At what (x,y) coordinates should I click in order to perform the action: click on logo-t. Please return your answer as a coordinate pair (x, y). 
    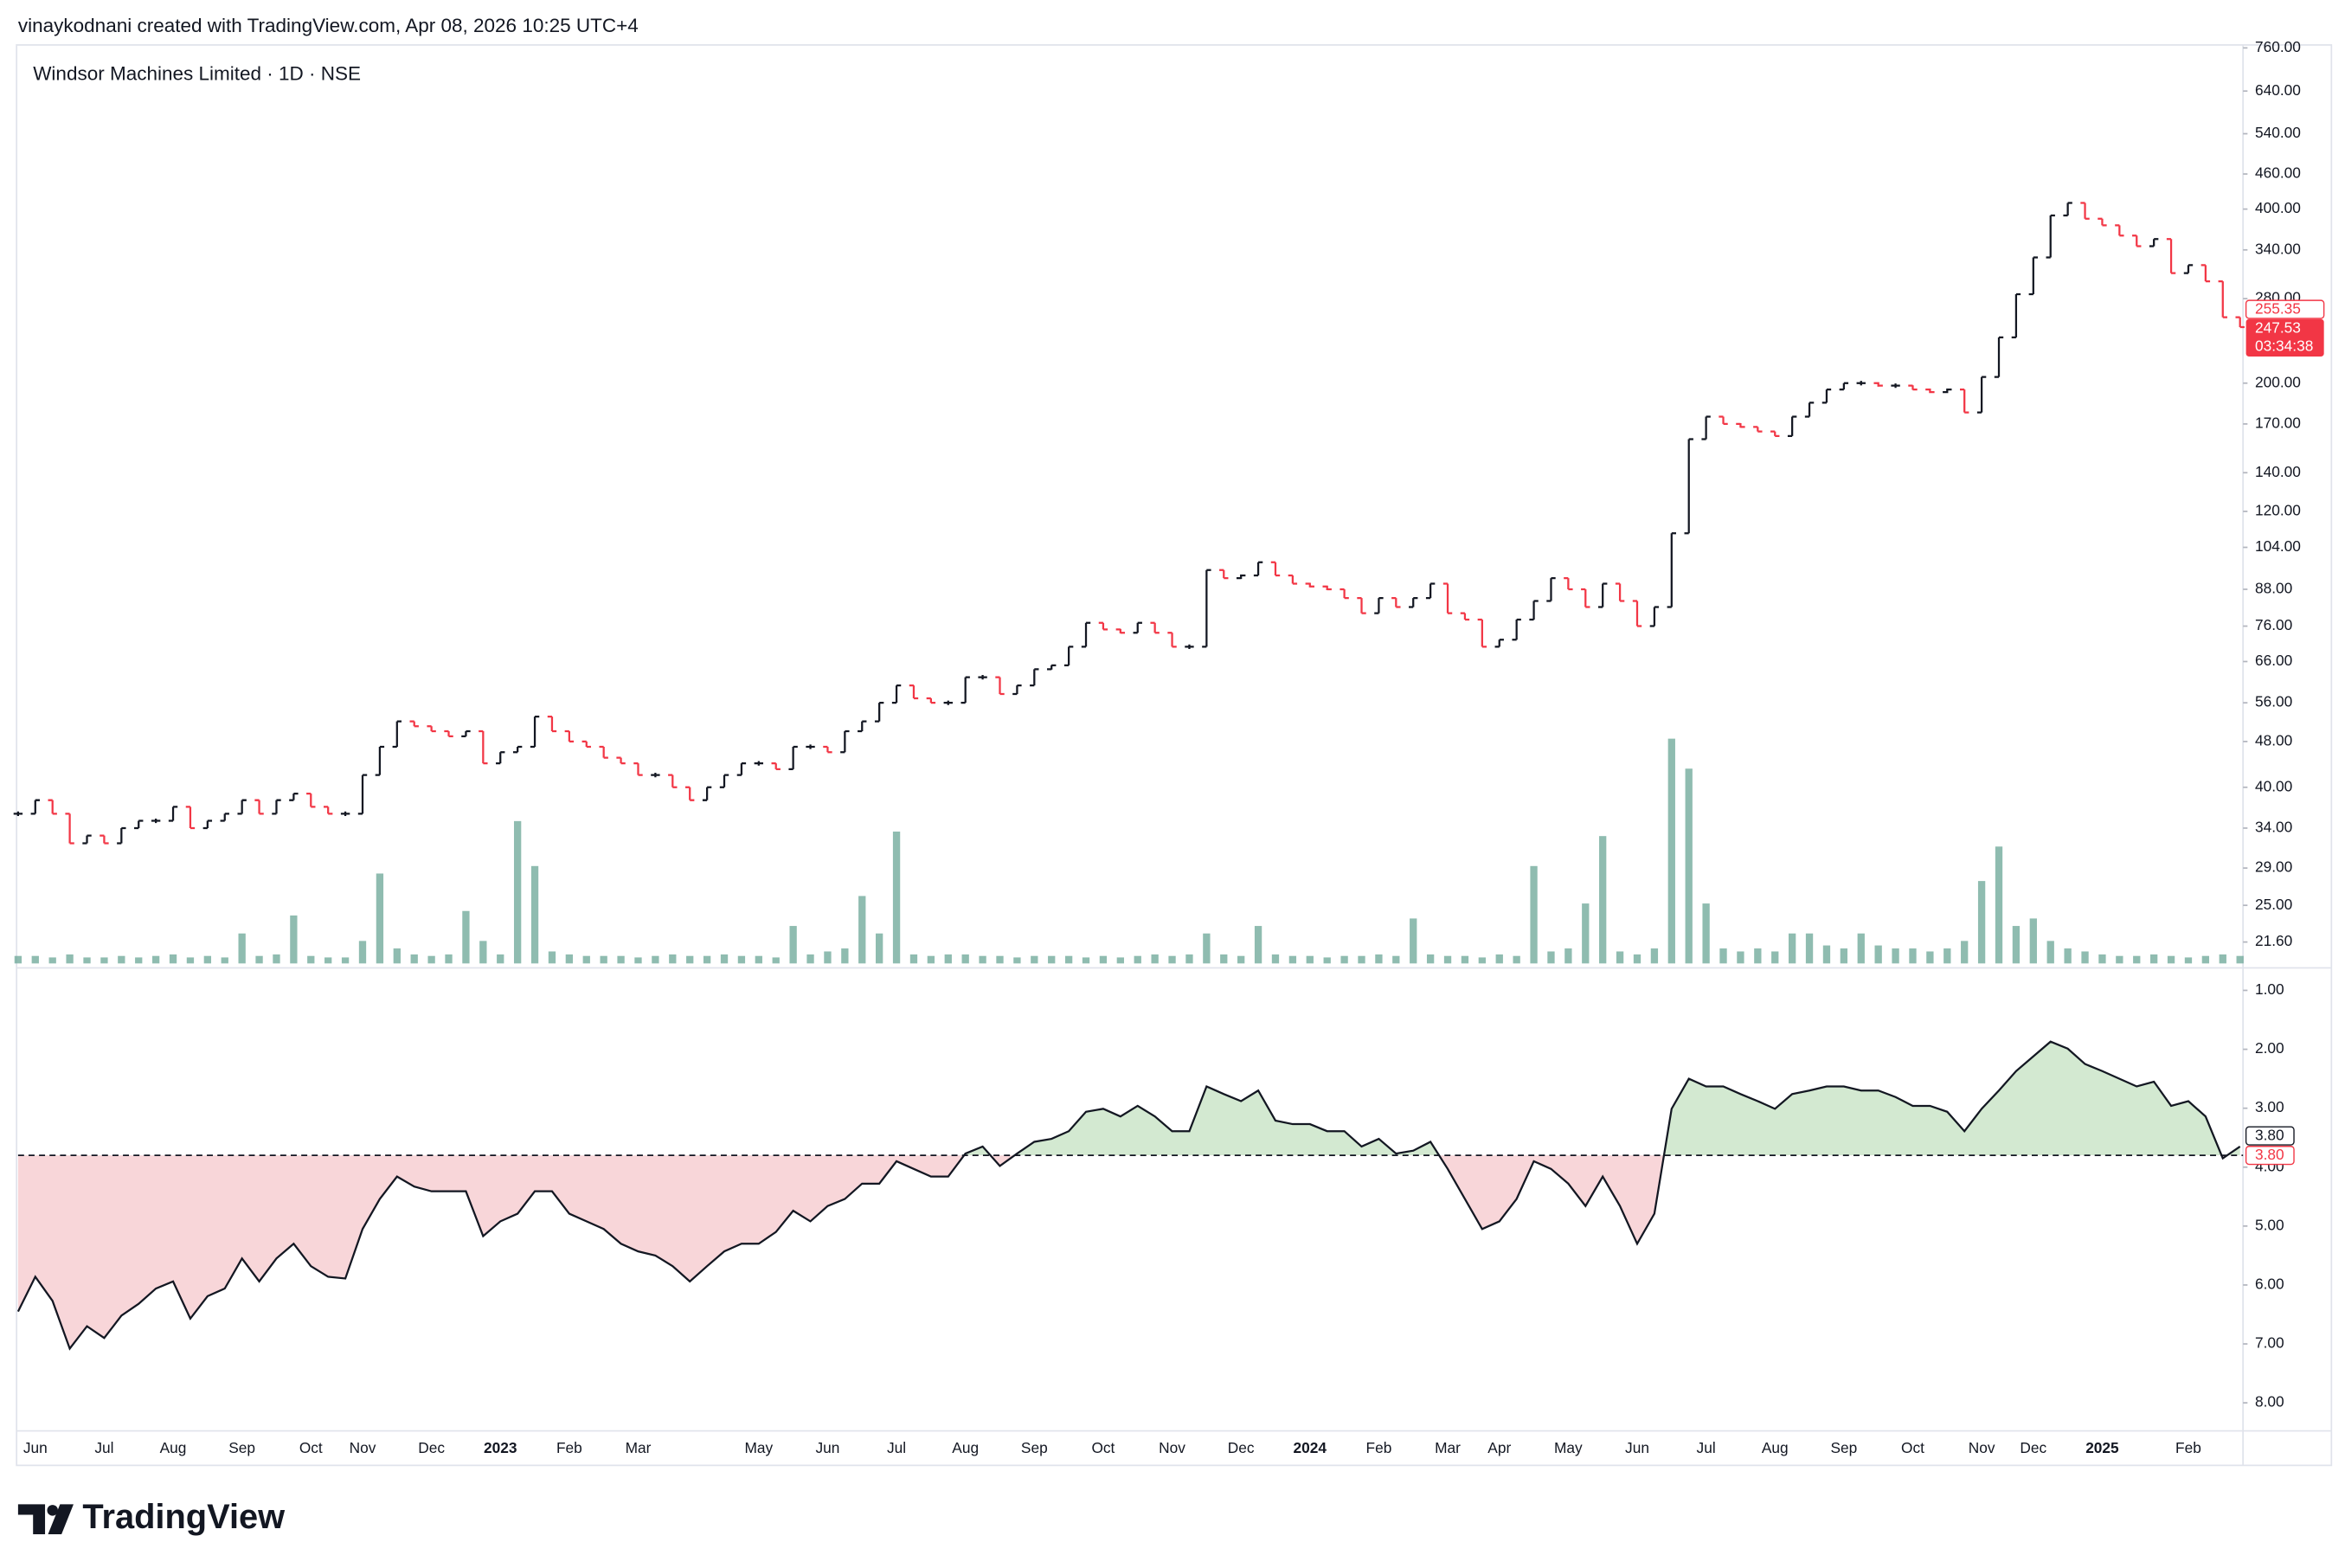
    Looking at the image, I should click on (32, 1519).